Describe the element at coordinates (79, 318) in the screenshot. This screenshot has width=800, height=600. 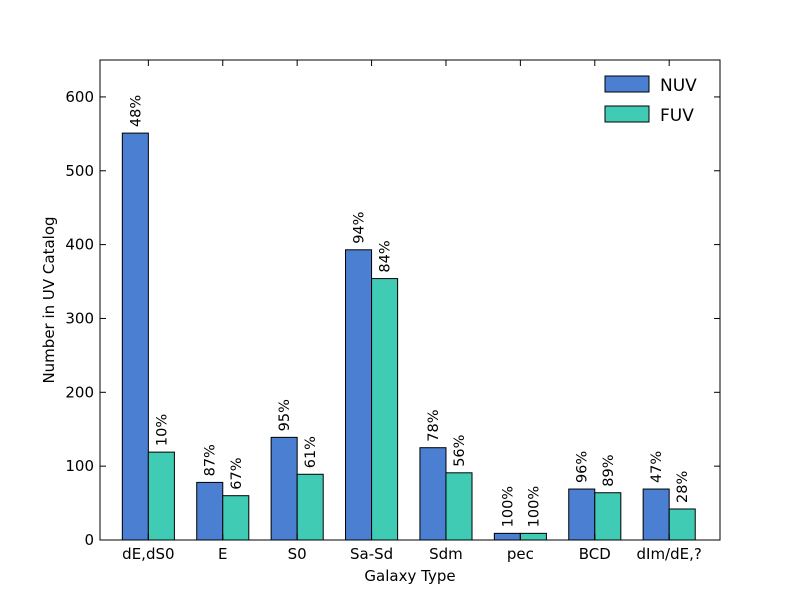
I see `y-tick-label-3: 300` at that location.